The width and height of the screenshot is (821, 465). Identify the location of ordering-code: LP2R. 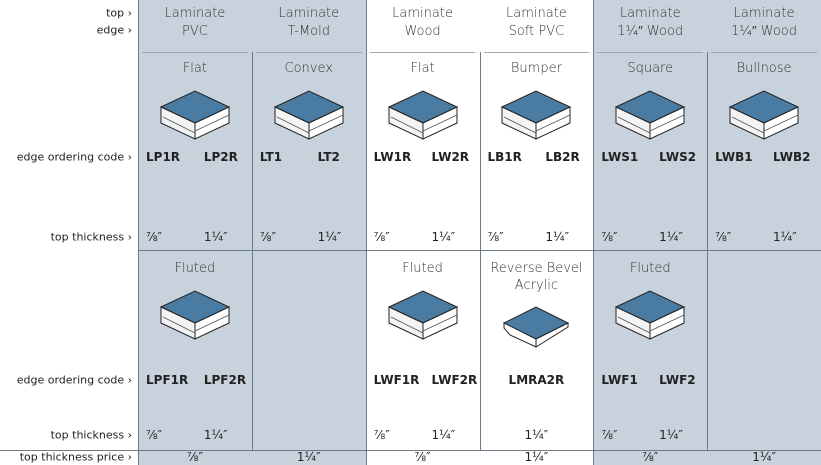
(220, 157).